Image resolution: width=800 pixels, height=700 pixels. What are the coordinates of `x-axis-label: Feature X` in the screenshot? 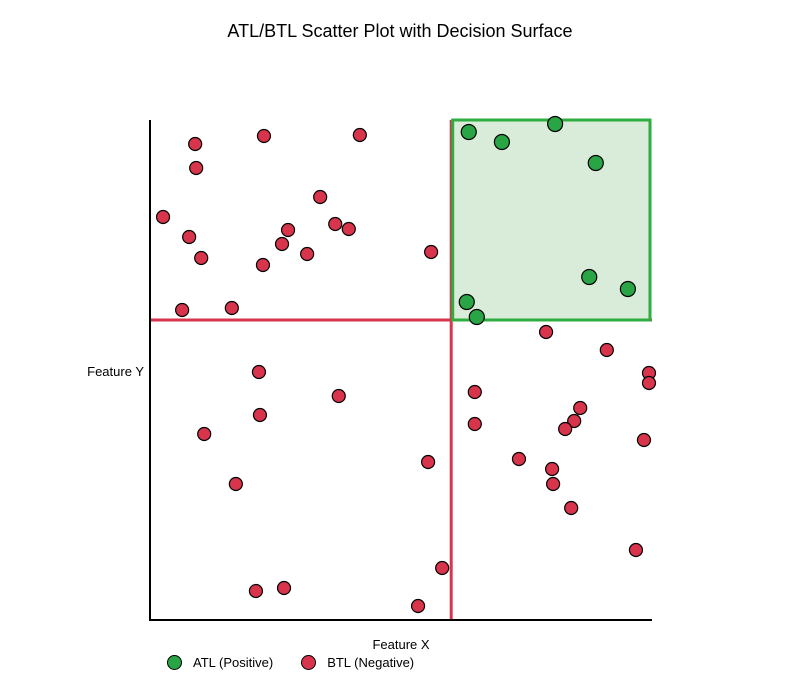 It's located at (401, 644).